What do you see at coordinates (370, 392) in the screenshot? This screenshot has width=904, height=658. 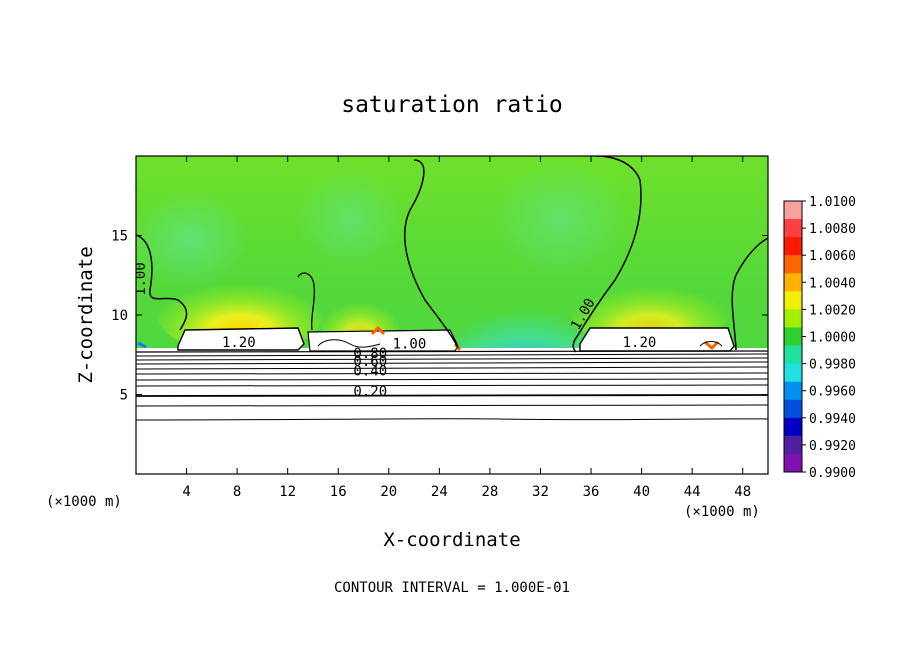 I see `contour-label: 0.20` at bounding box center [370, 392].